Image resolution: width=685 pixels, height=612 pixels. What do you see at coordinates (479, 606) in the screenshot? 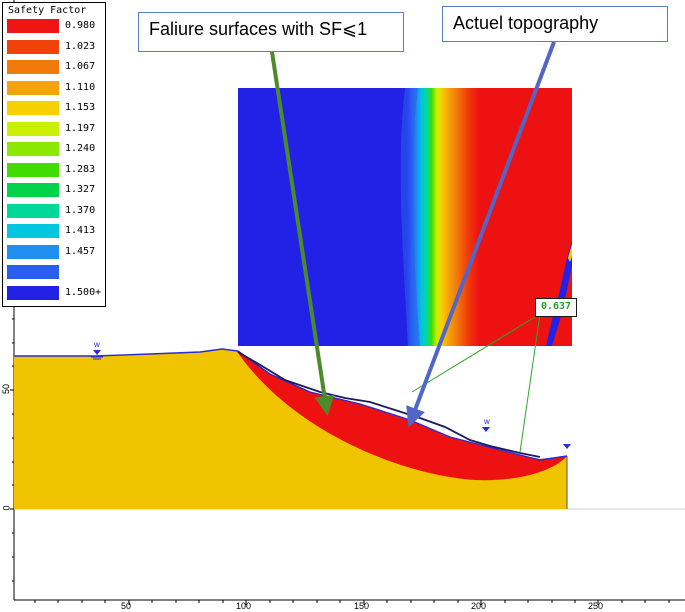
I see `x-tick-label: 200` at bounding box center [479, 606].